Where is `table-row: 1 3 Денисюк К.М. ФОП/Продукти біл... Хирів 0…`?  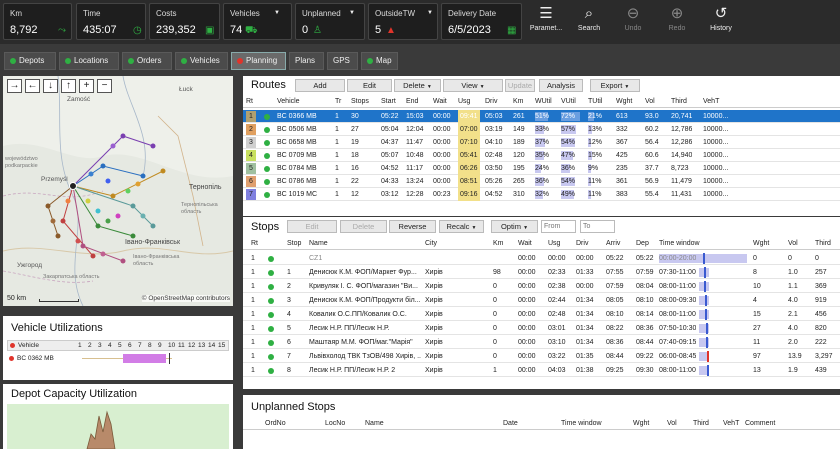 table-row: 1 3 Денисюк К.М. ФОП/Продукти біл... Хирів 0… is located at coordinates (541, 300).